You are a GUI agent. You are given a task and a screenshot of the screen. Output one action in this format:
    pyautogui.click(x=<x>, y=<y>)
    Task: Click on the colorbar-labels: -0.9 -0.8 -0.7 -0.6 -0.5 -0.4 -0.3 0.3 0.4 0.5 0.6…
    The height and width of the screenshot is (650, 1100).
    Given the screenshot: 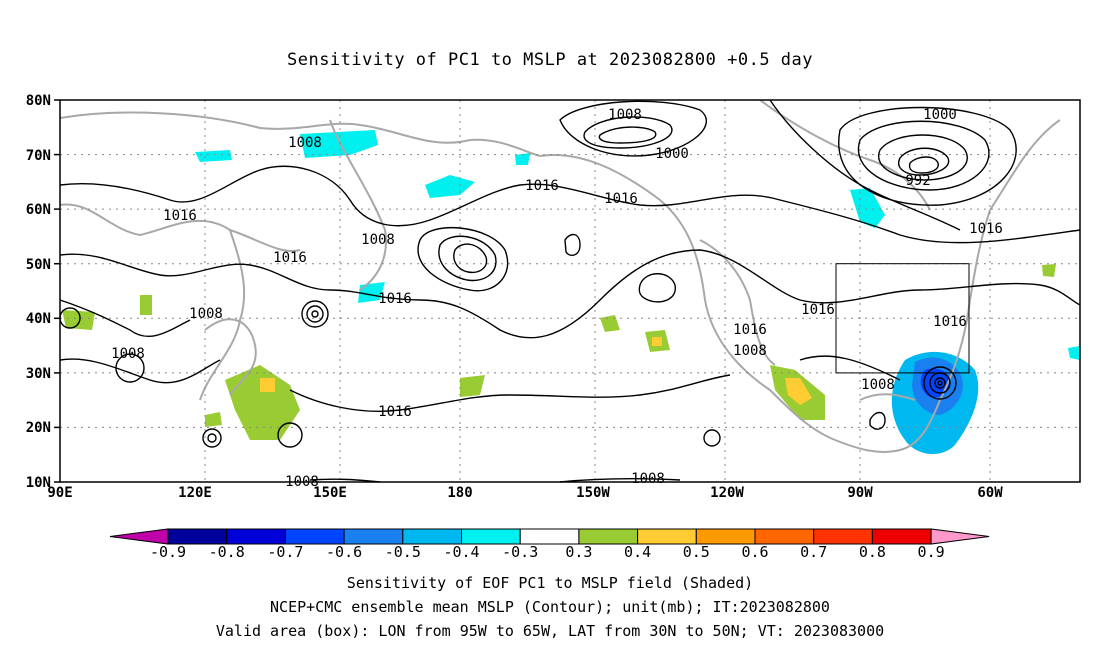 What is the action you would take?
    pyautogui.click(x=547, y=552)
    